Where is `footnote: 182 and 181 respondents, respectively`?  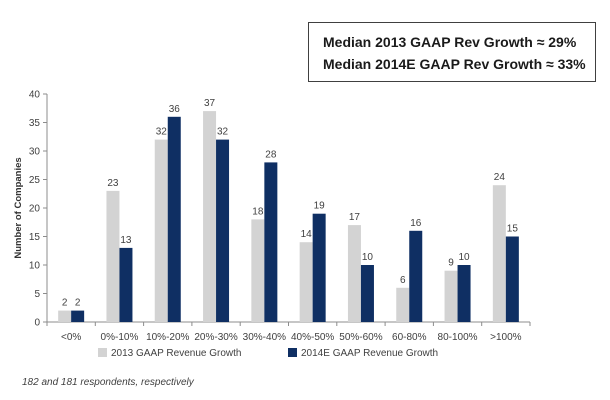 footnote: 182 and 181 respondents, respectively is located at coordinates (108, 382).